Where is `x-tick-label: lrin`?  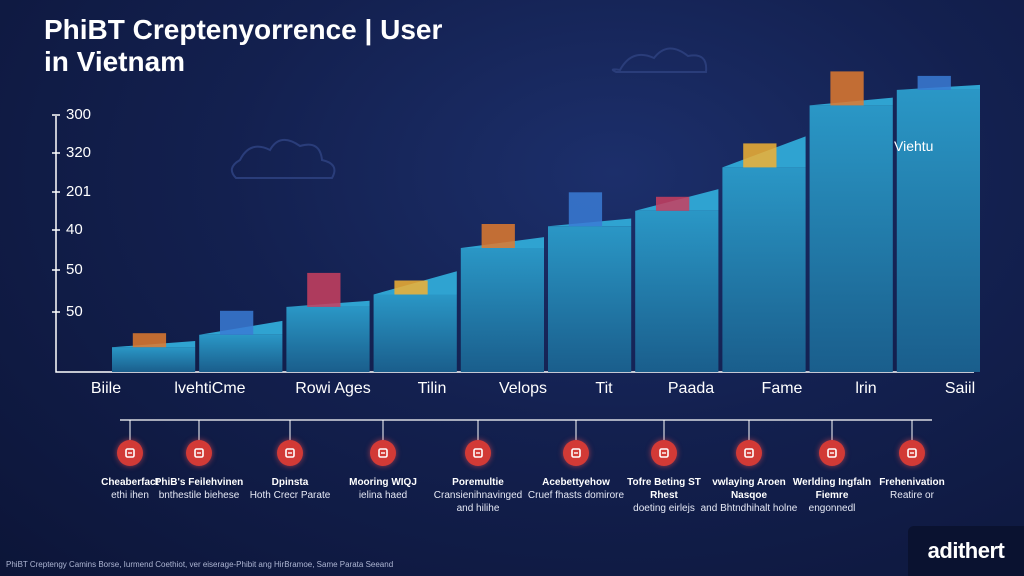
x-tick-label: lrin is located at coordinates (866, 388).